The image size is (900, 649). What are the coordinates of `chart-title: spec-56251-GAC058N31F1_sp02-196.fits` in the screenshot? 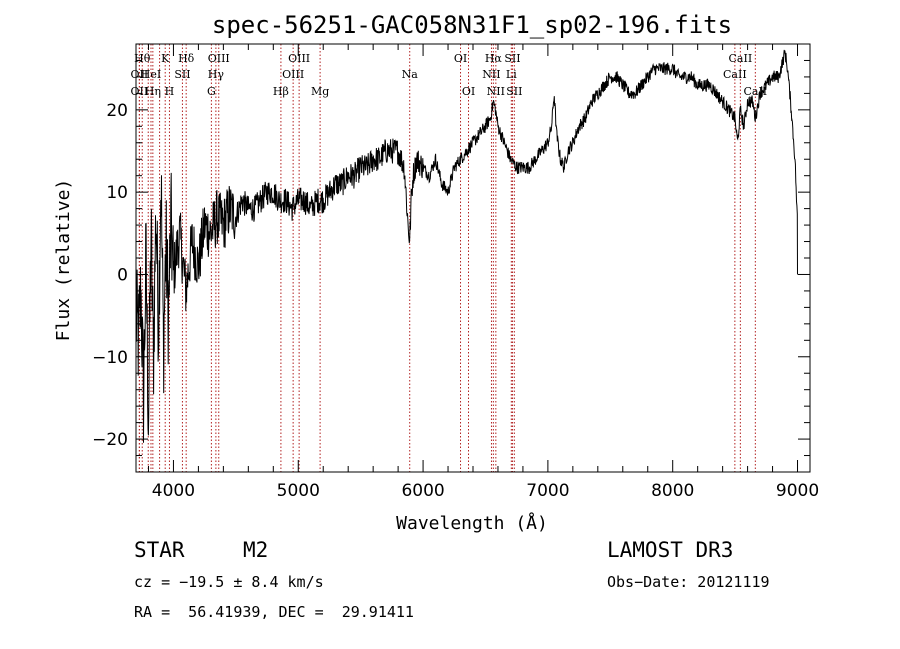 It's located at (472, 25).